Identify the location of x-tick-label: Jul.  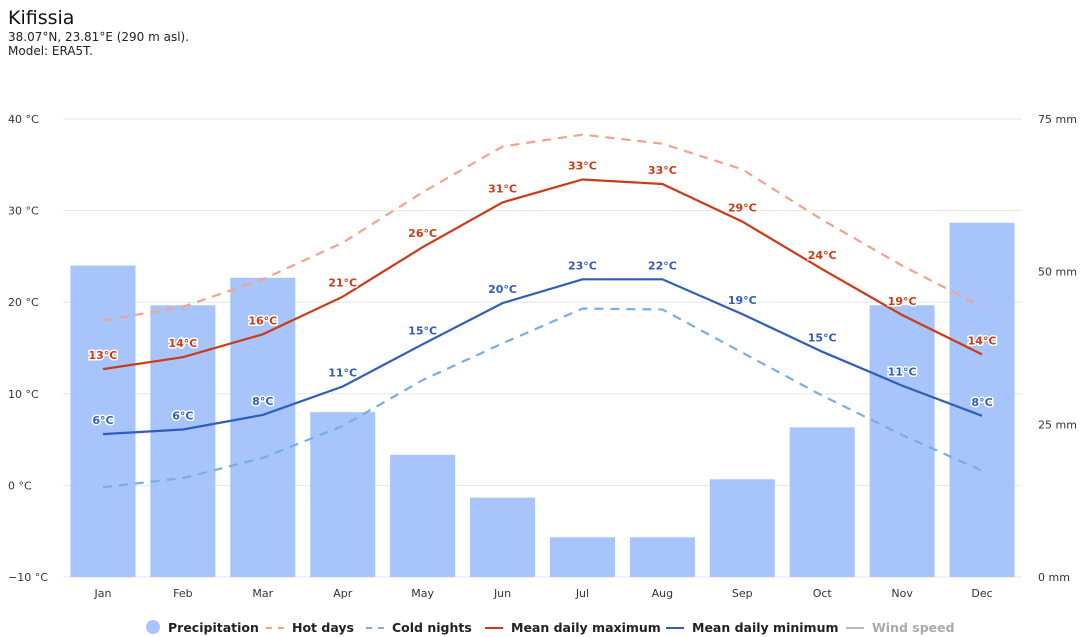
(582, 593).